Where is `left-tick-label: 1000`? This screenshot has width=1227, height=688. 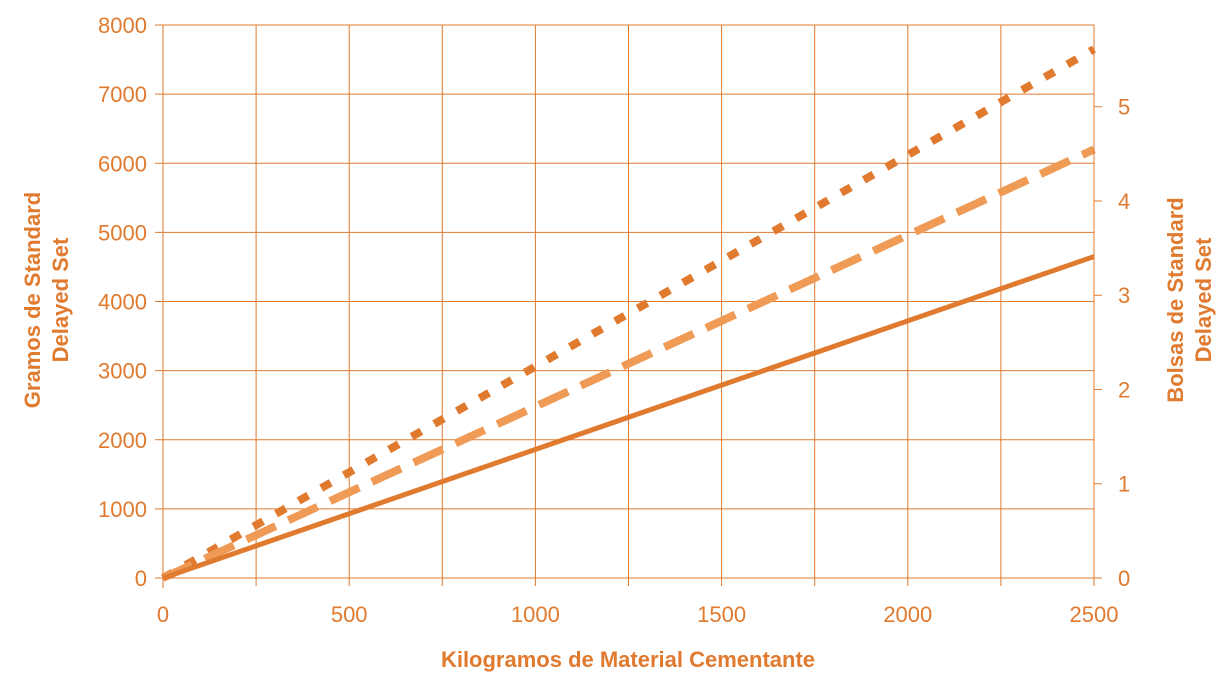
left-tick-label: 1000 is located at coordinates (122, 509).